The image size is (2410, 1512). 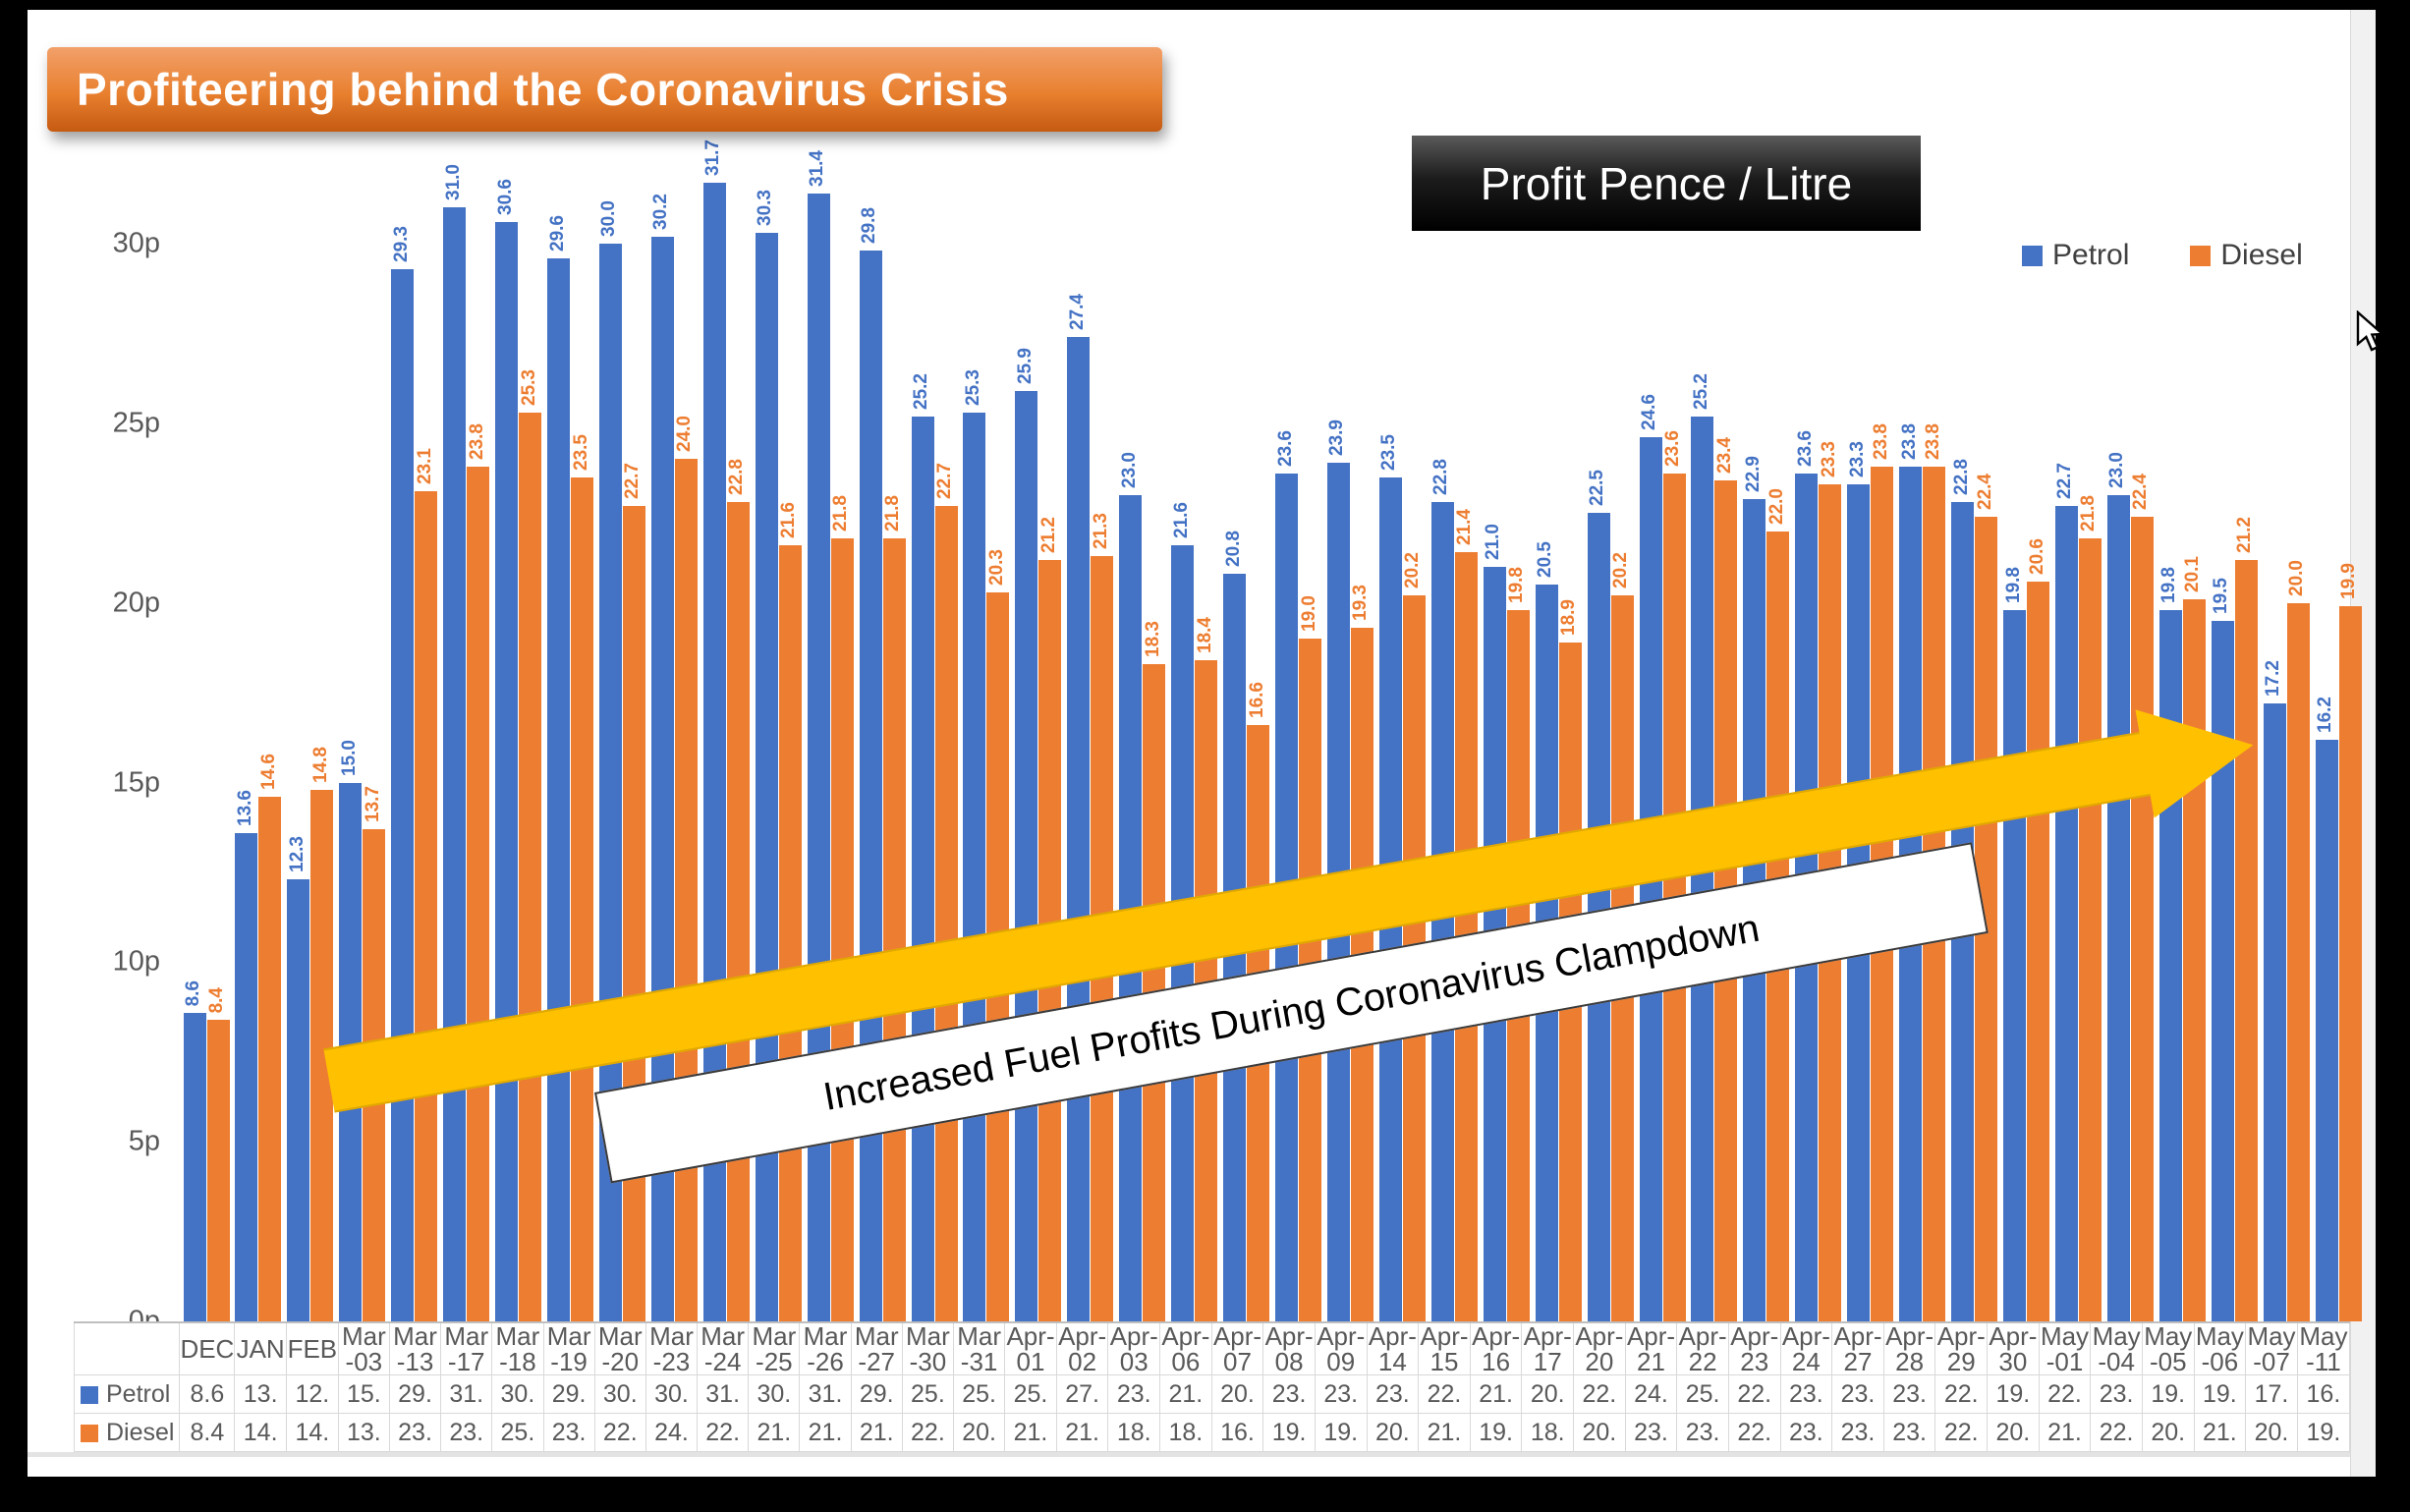 I want to click on table-cell-diesel-Mar-13: 23., so click(x=415, y=1432).